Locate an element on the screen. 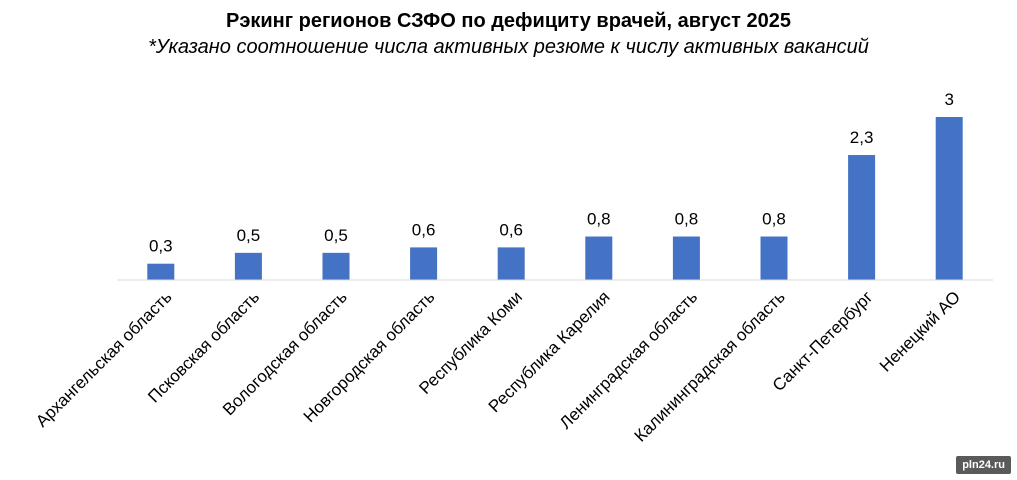 This screenshot has width=1017, height=480. data-label-0: 0,3 is located at coordinates (161, 246).